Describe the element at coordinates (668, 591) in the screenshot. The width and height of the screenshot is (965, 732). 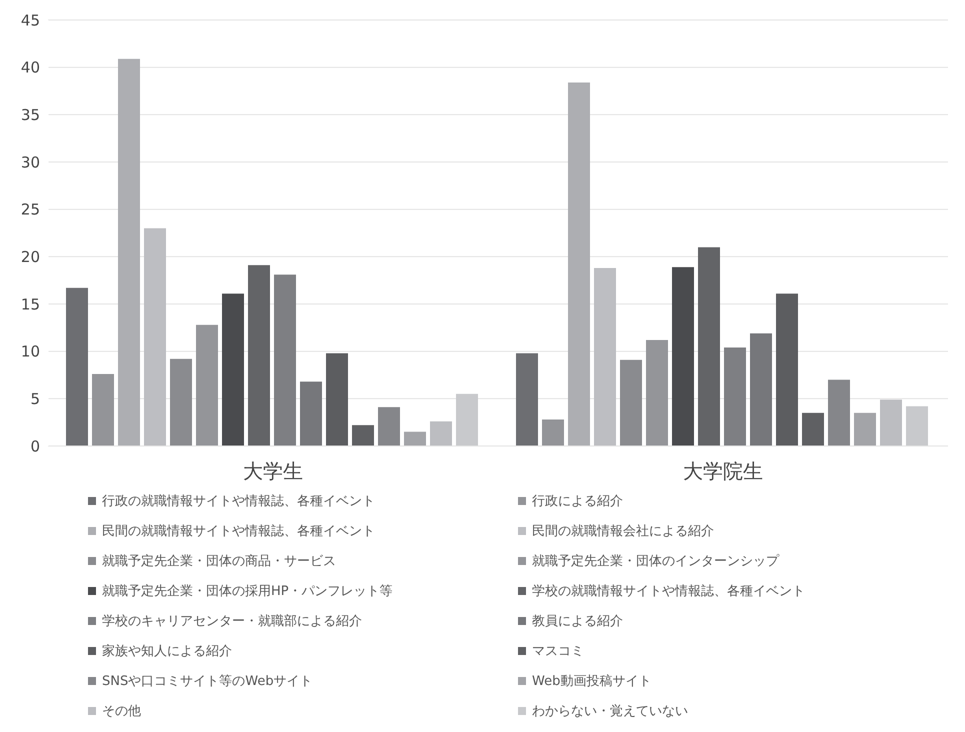
I see `legend-label: 学校の就職情報サイトや情報誌、各種イベント` at that location.